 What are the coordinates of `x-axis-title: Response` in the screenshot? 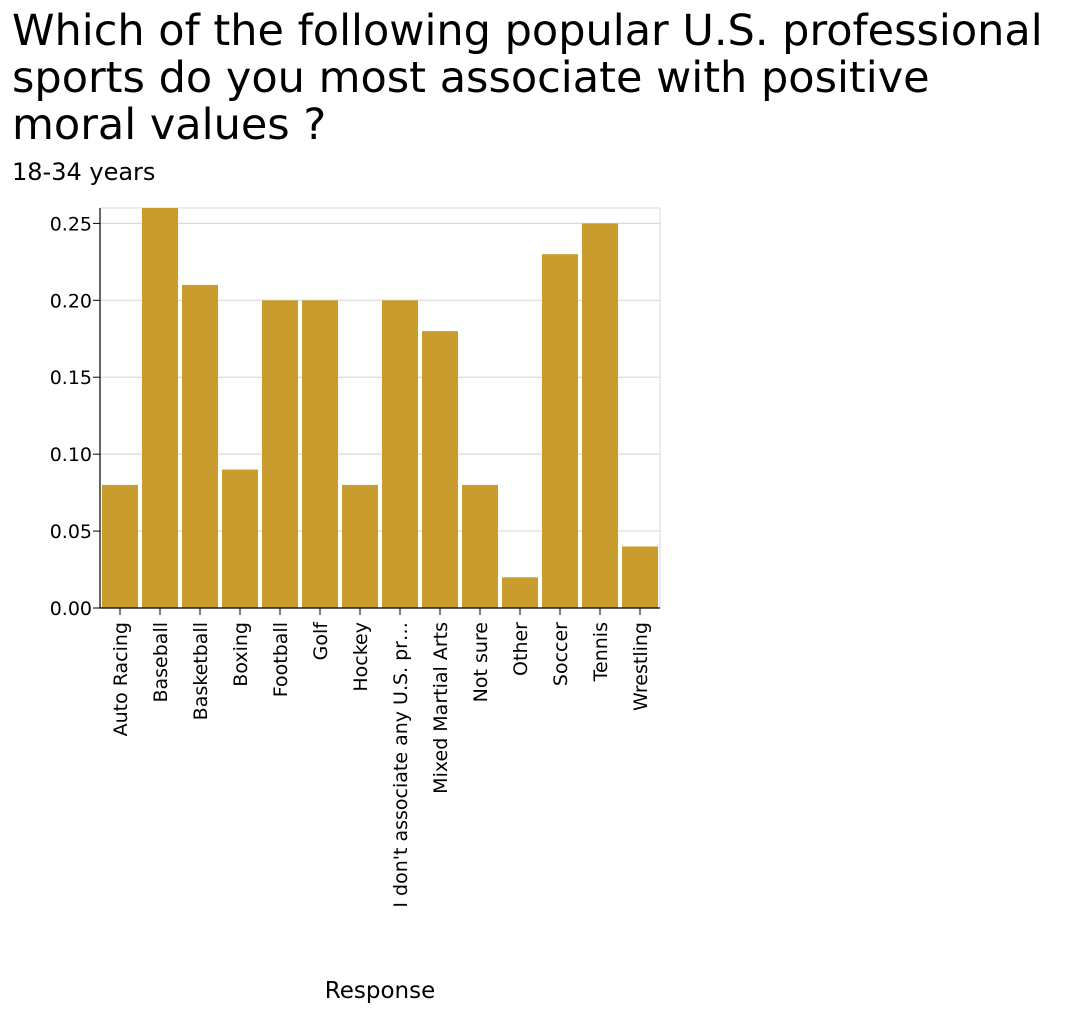 It's located at (380, 991).